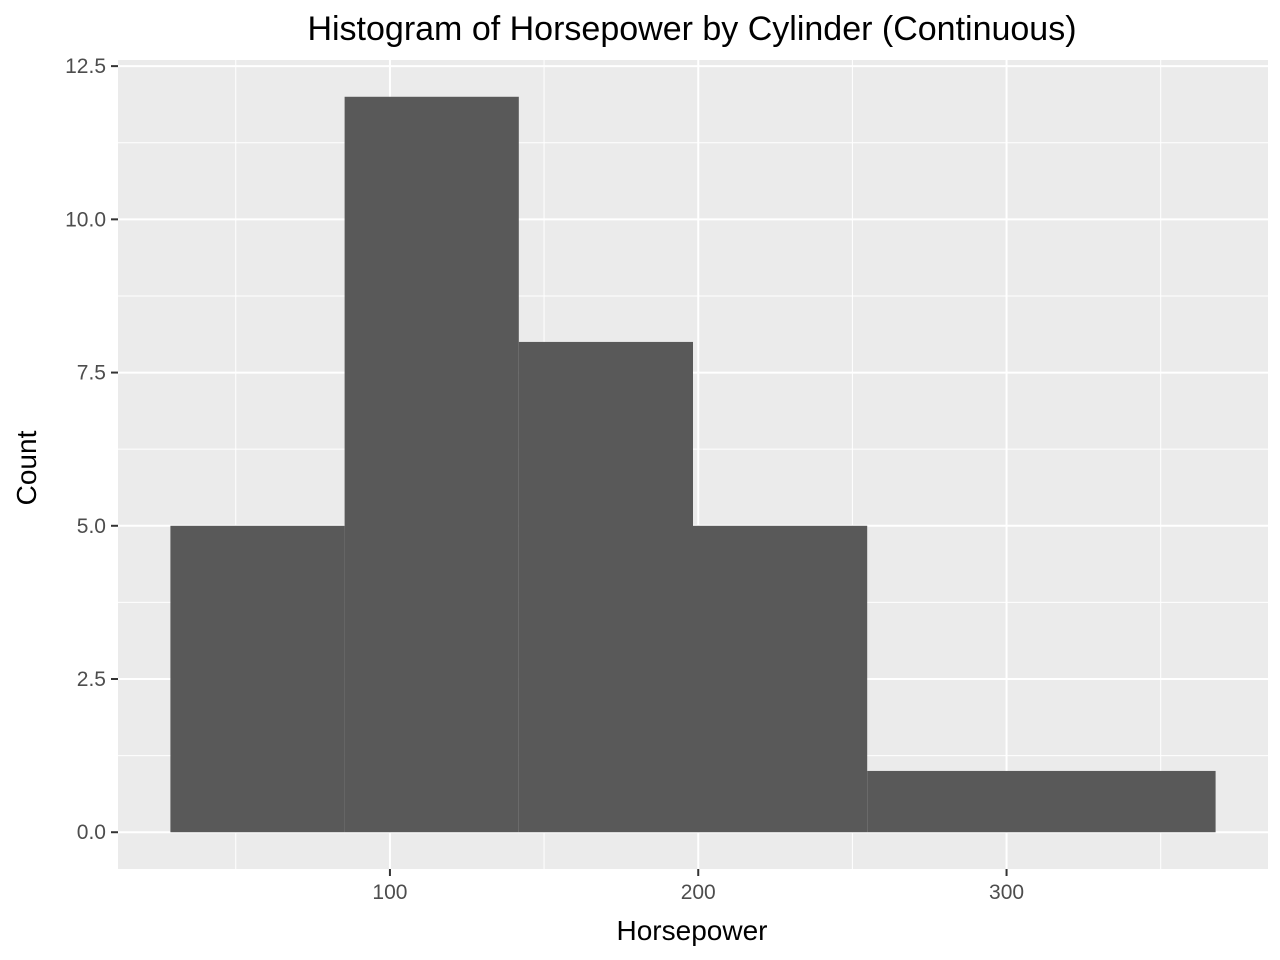 The width and height of the screenshot is (1280, 960). I want to click on y-axis: 0.0 2.5 5.0 7.5 10.0 12.5, so click(91, 449).